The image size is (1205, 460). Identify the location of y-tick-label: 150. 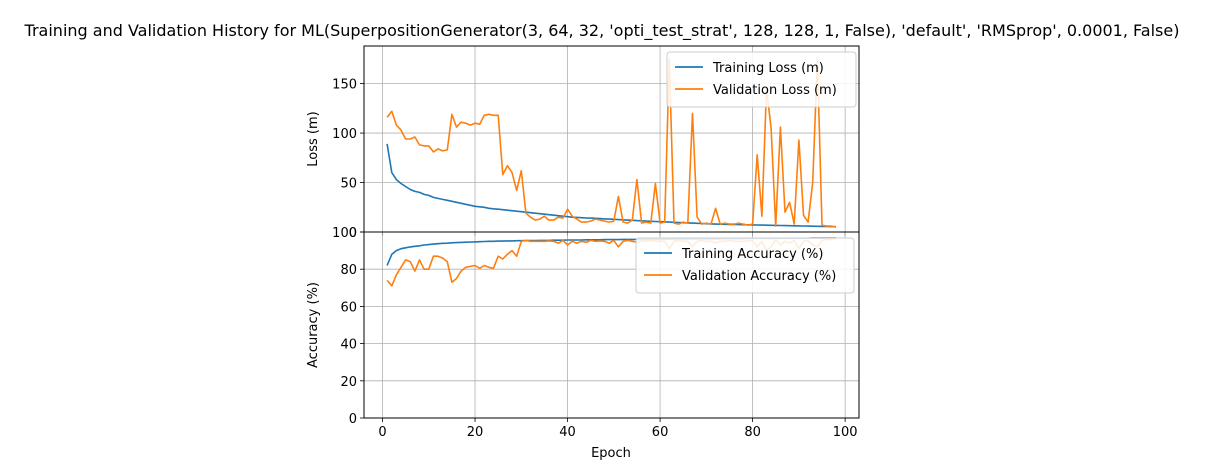
(344, 85).